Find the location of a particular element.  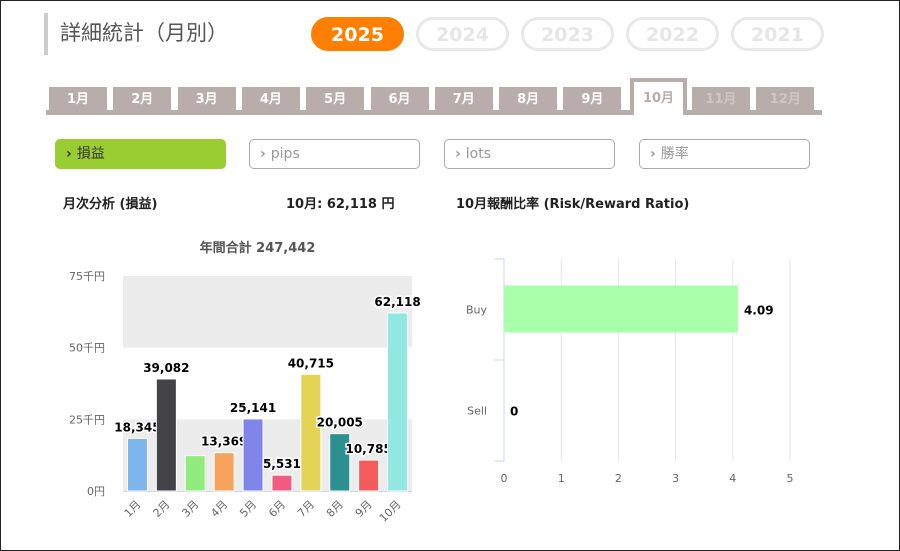

x-tick-label: 7月 is located at coordinates (306, 509).